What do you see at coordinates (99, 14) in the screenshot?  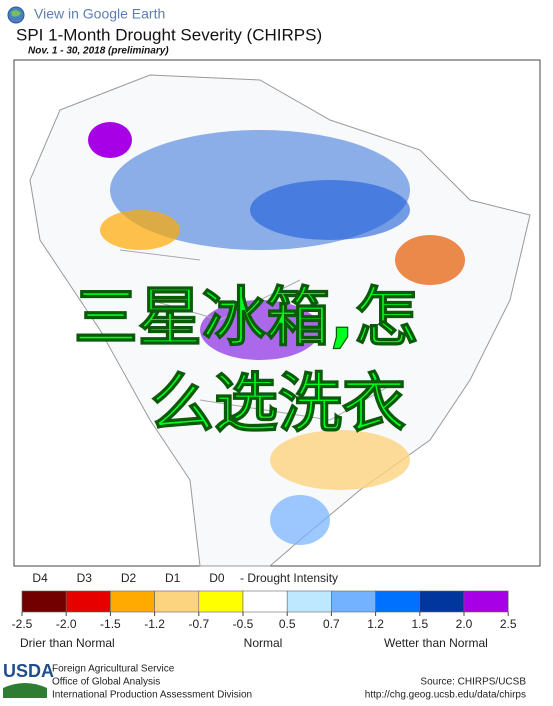 I see `google-earth-link: View in Google Earth` at bounding box center [99, 14].